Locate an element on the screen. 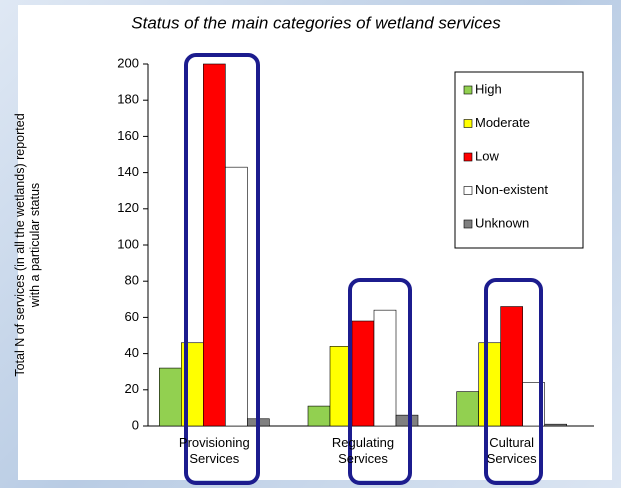  x-tick-label: Cultural Services is located at coordinates (511, 450).